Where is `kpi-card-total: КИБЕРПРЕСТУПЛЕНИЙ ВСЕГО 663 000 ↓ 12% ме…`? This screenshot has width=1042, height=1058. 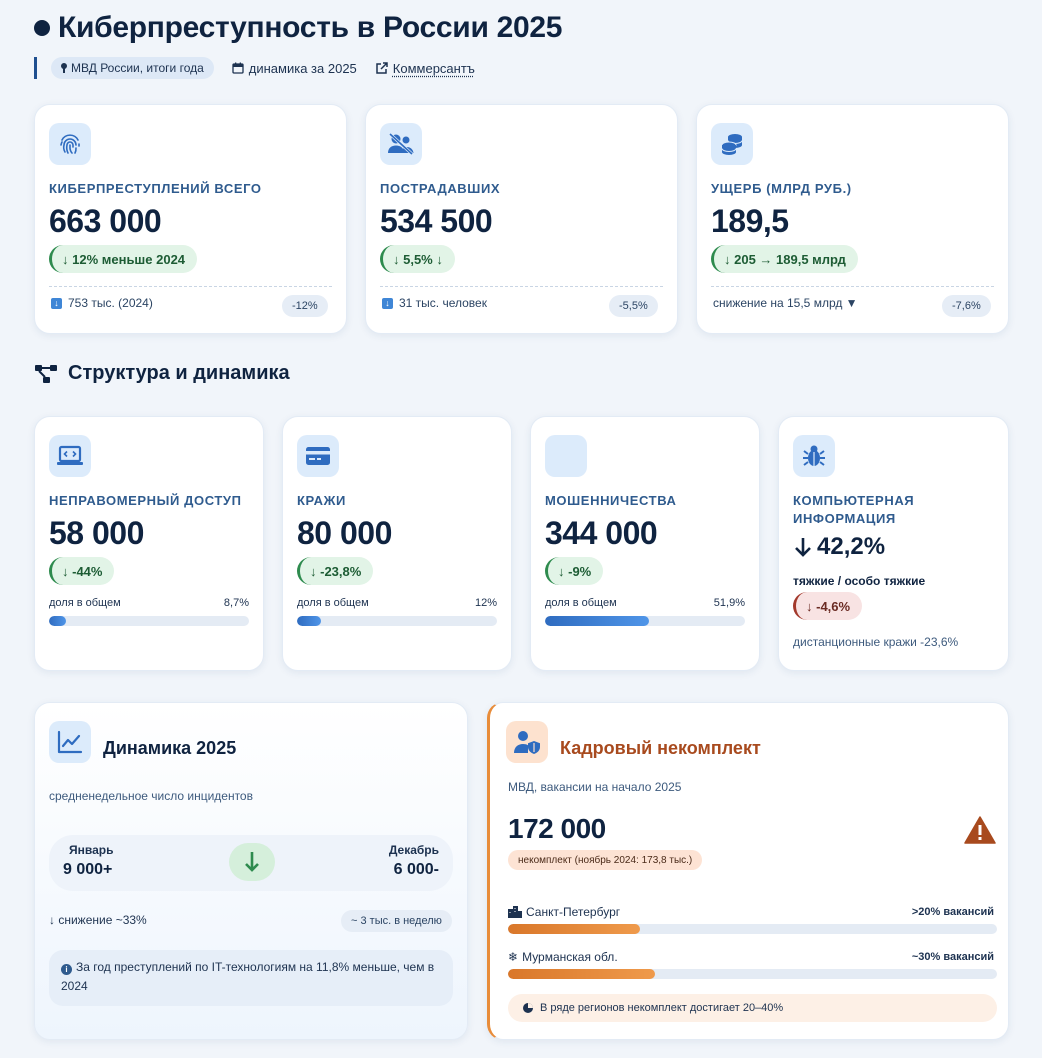 kpi-card-total: КИБЕРПРЕСТУПЛЕНИЙ ВСЕГО 663 000 ↓ 12% ме… is located at coordinates (190, 219).